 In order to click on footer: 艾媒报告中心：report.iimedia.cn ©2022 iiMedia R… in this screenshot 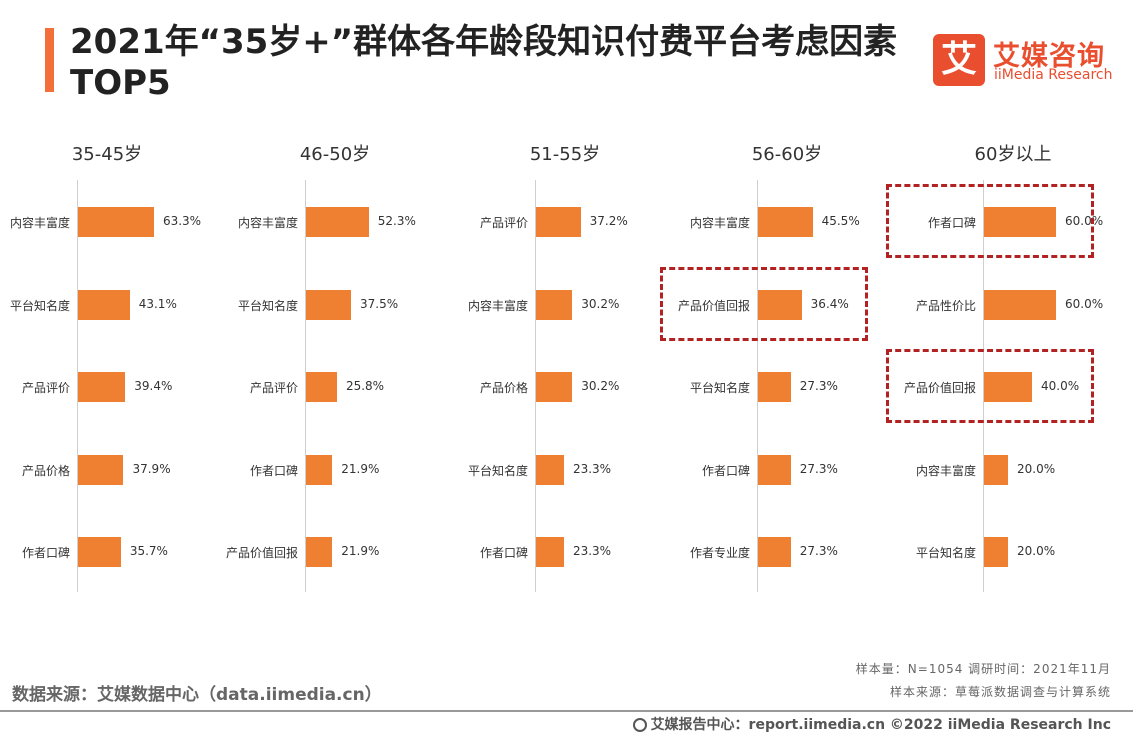, I will do `click(871, 724)`.